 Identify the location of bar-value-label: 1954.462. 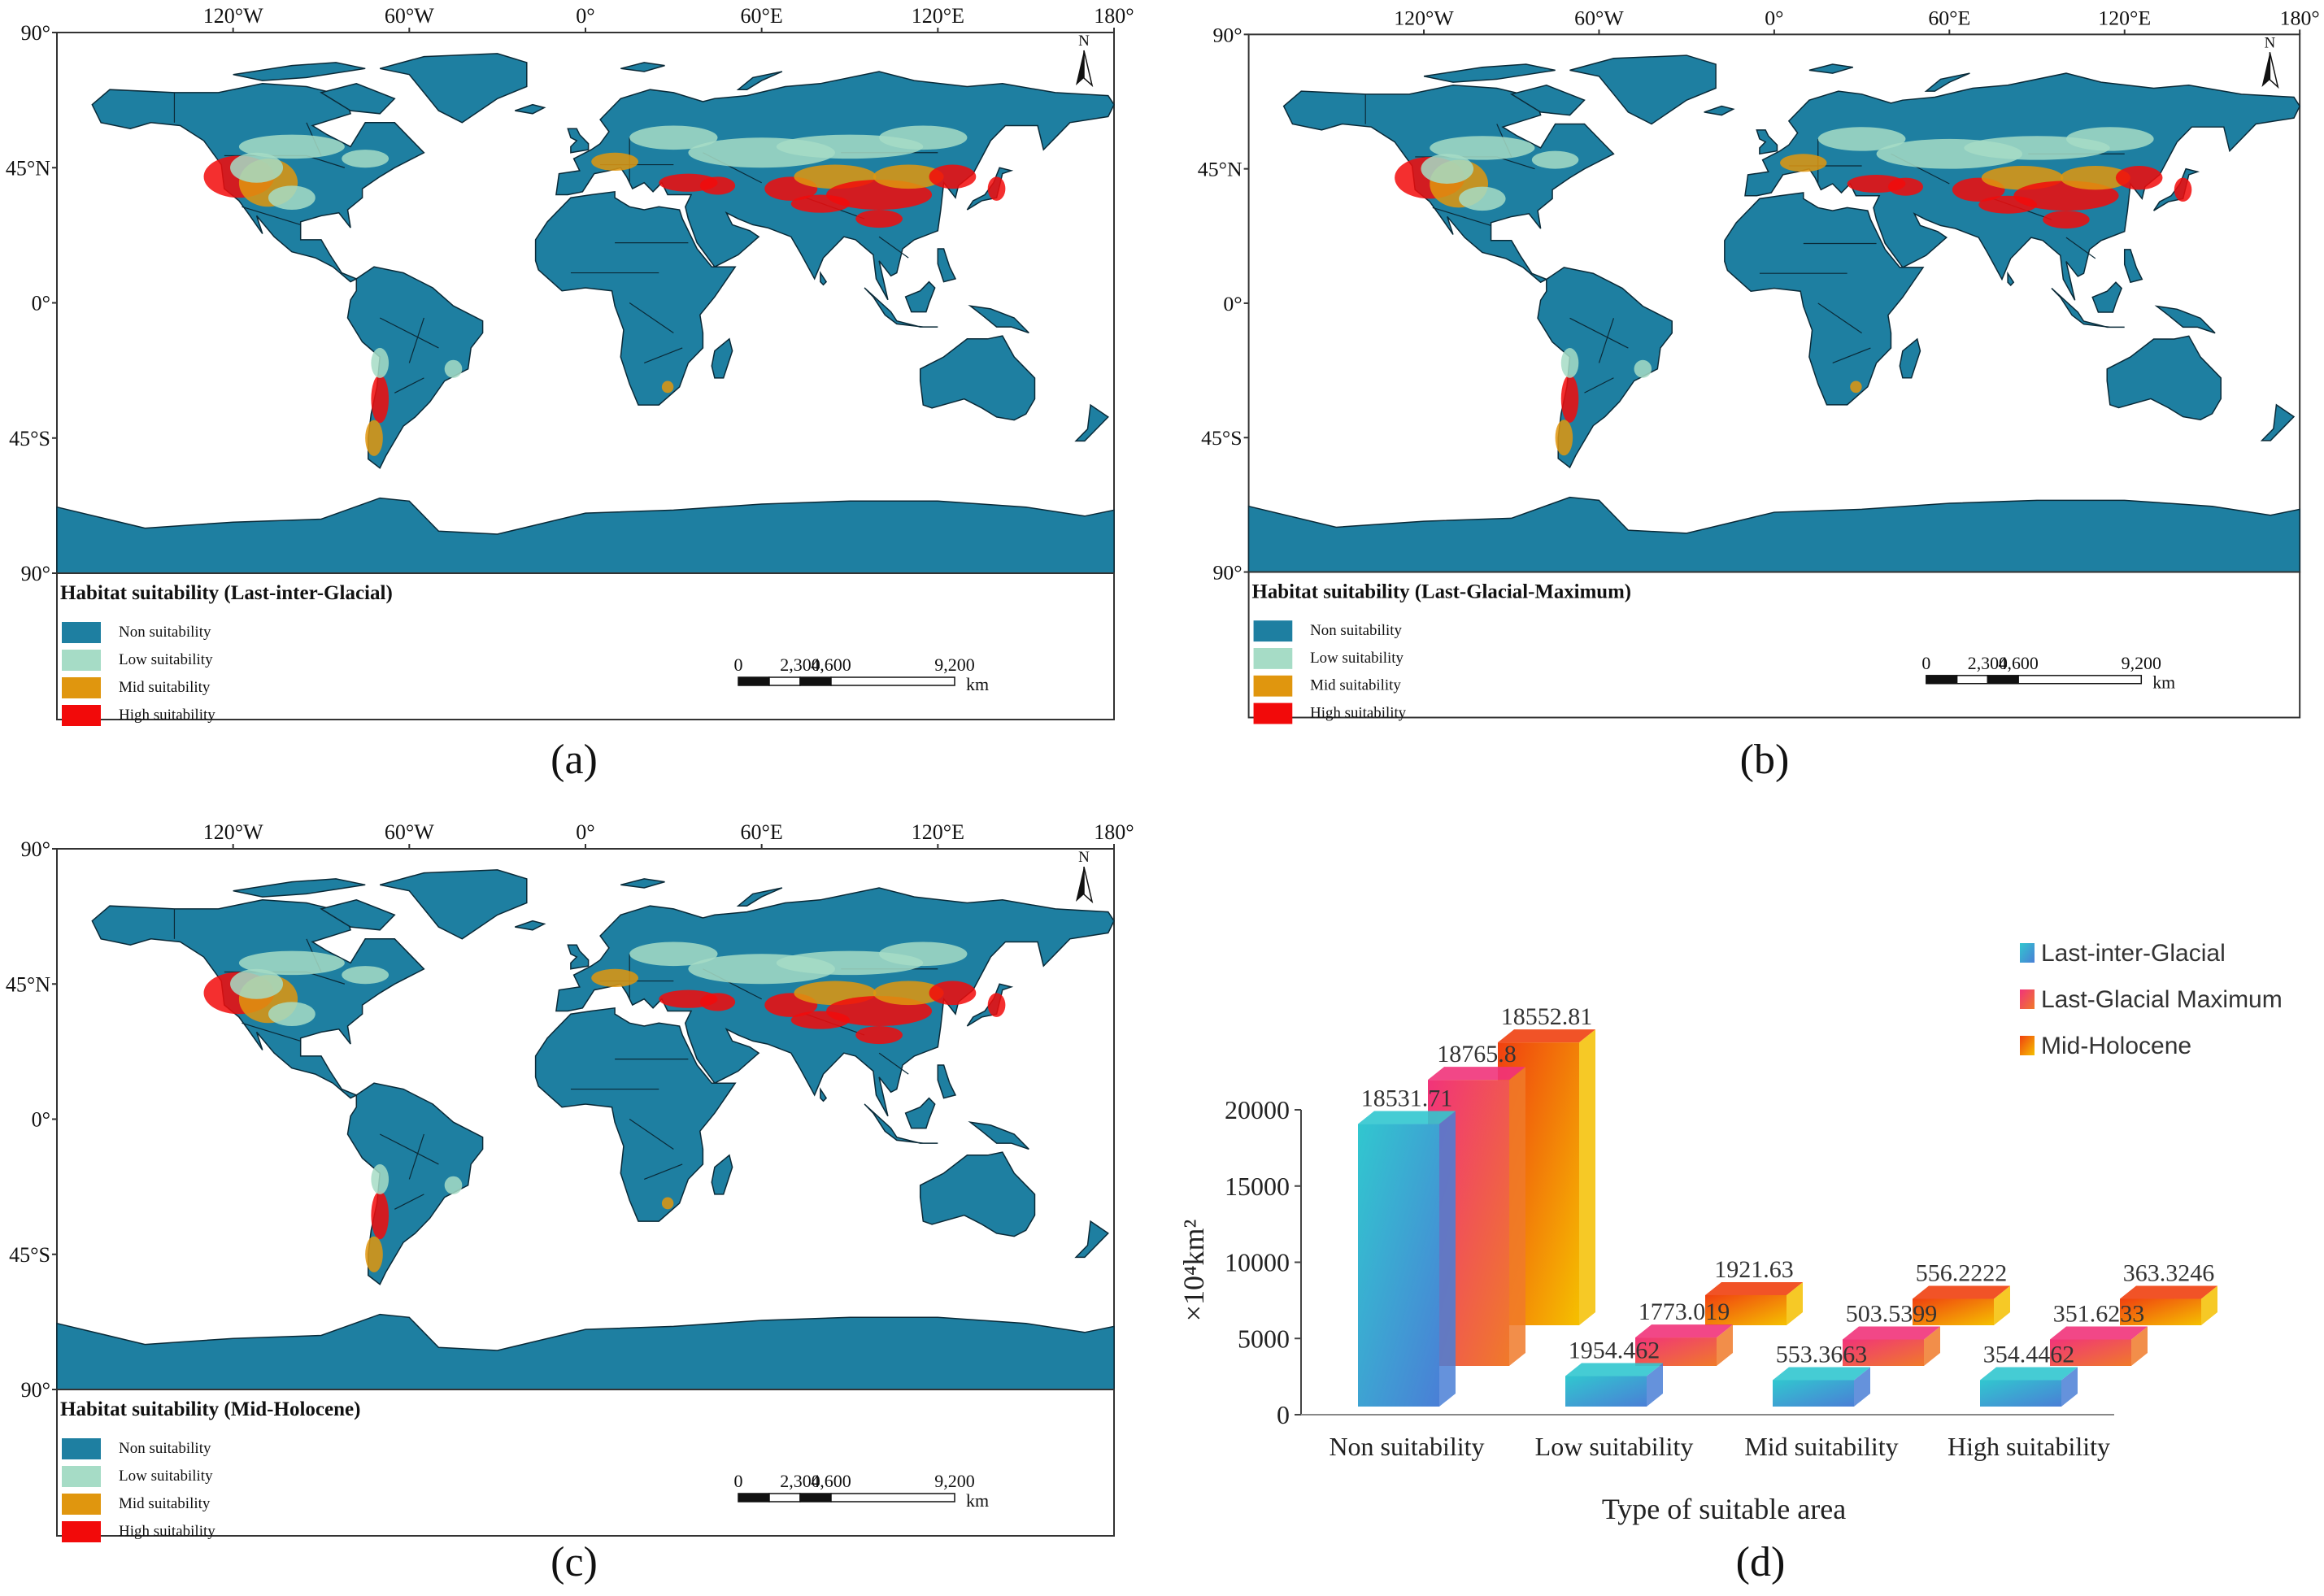
(1614, 1350).